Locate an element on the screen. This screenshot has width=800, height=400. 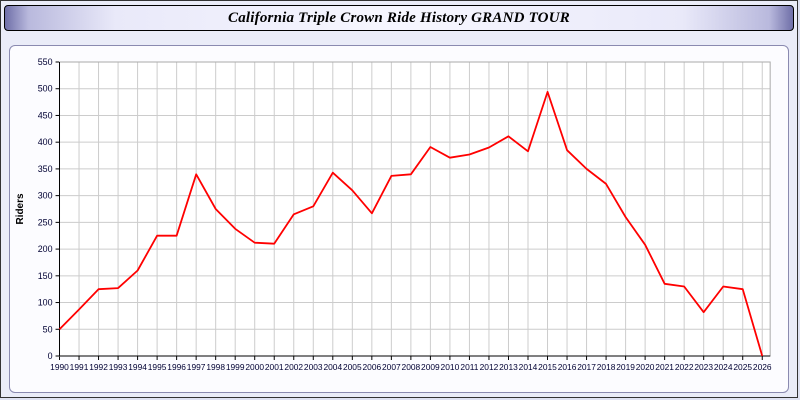
svg-text: 1999 is located at coordinates (235, 367).